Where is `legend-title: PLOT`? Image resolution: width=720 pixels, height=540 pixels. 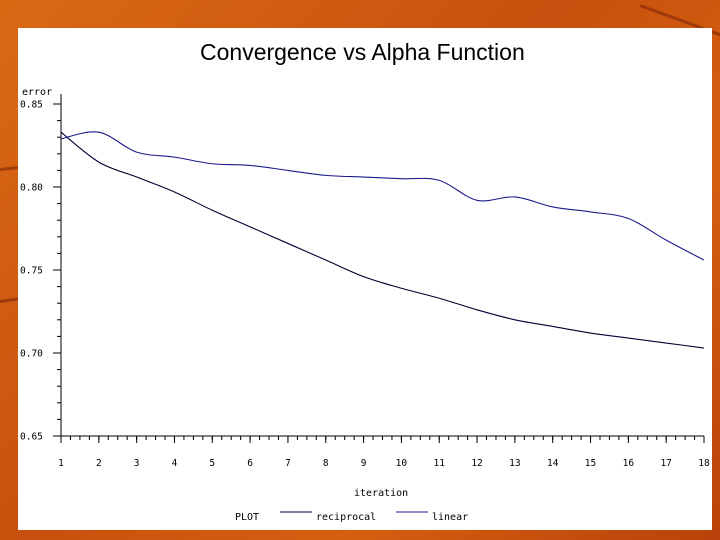
legend-title: PLOT is located at coordinates (247, 517).